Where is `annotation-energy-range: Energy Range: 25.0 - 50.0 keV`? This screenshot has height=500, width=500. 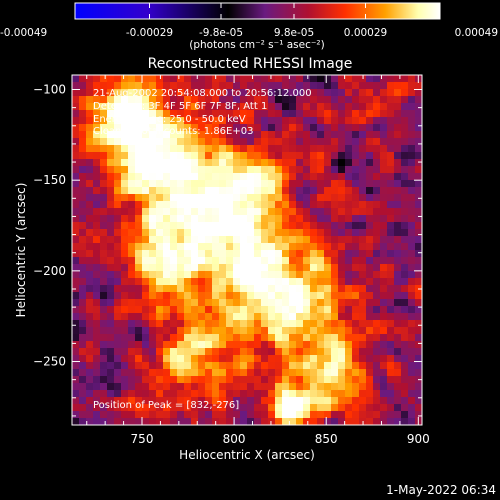
annotation-energy-range: Energy Range: 25.0 - 50.0 keV is located at coordinates (169, 119).